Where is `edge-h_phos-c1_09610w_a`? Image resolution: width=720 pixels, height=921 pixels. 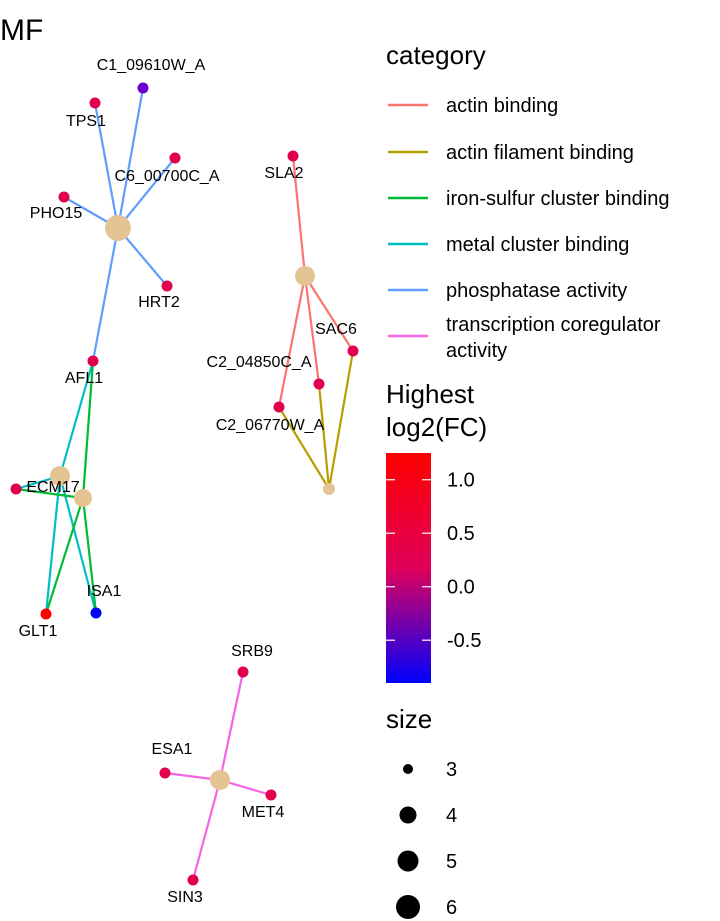 edge-h_phos-c1_09610w_a is located at coordinates (130, 158).